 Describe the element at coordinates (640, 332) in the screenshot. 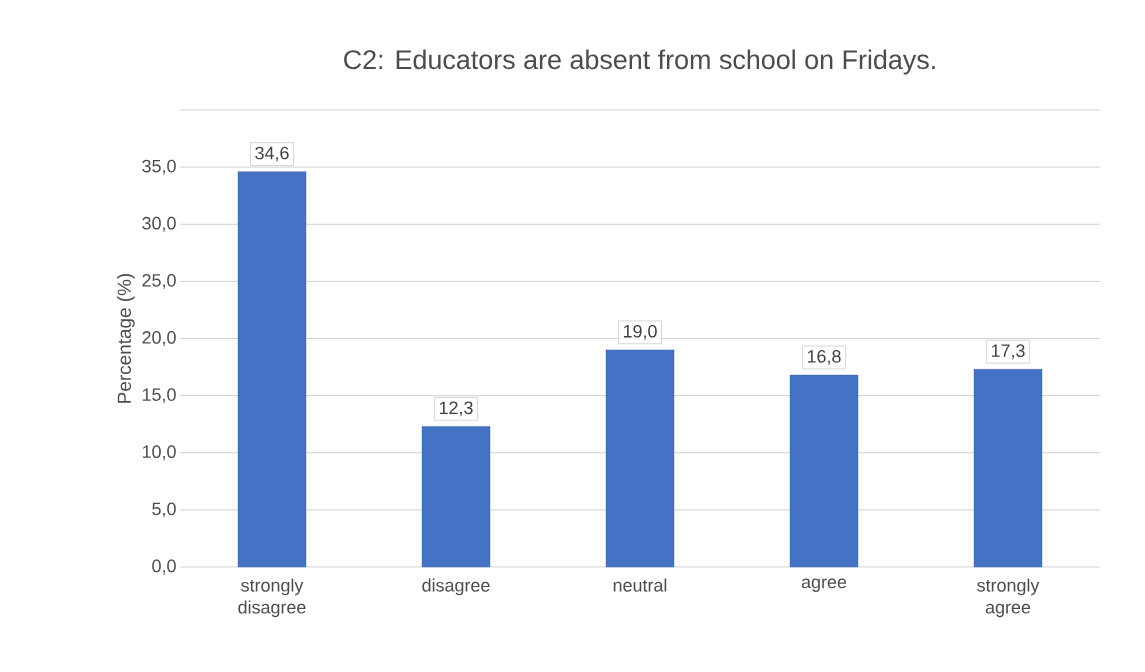

I see `data-label: 19,0` at that location.